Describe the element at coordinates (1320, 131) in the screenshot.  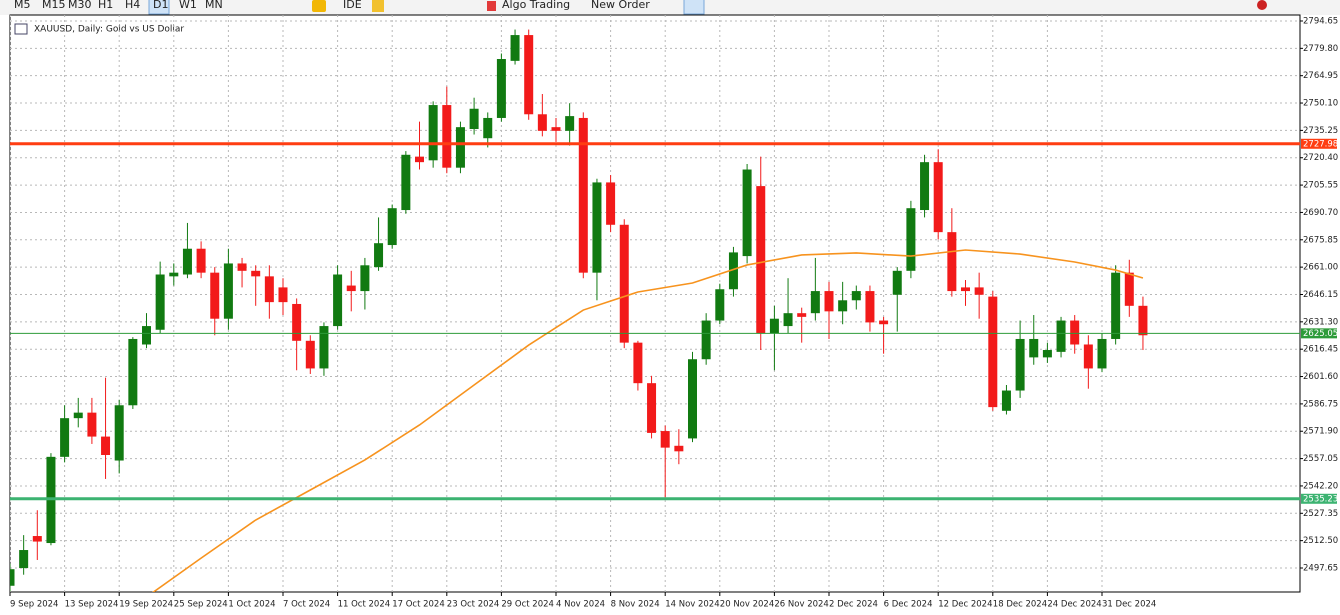
I see `y-tick-label: 2735.25` at that location.